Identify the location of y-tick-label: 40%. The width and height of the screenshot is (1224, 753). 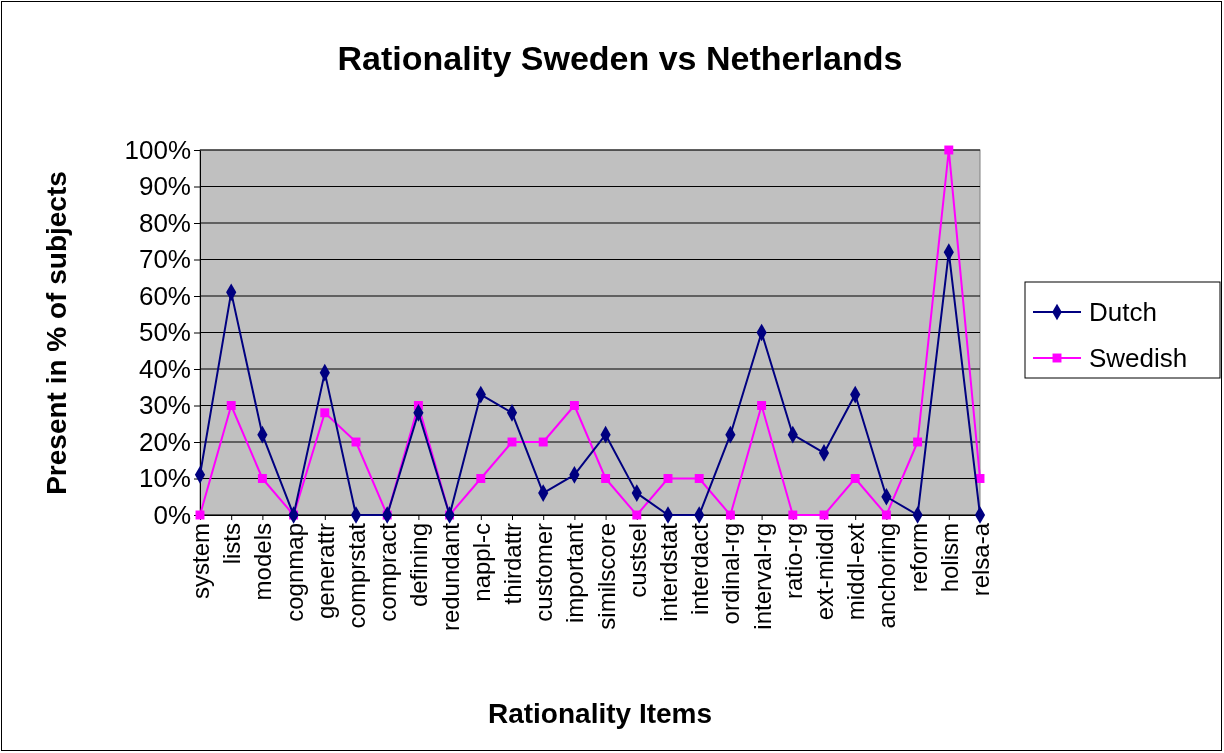
(164, 368).